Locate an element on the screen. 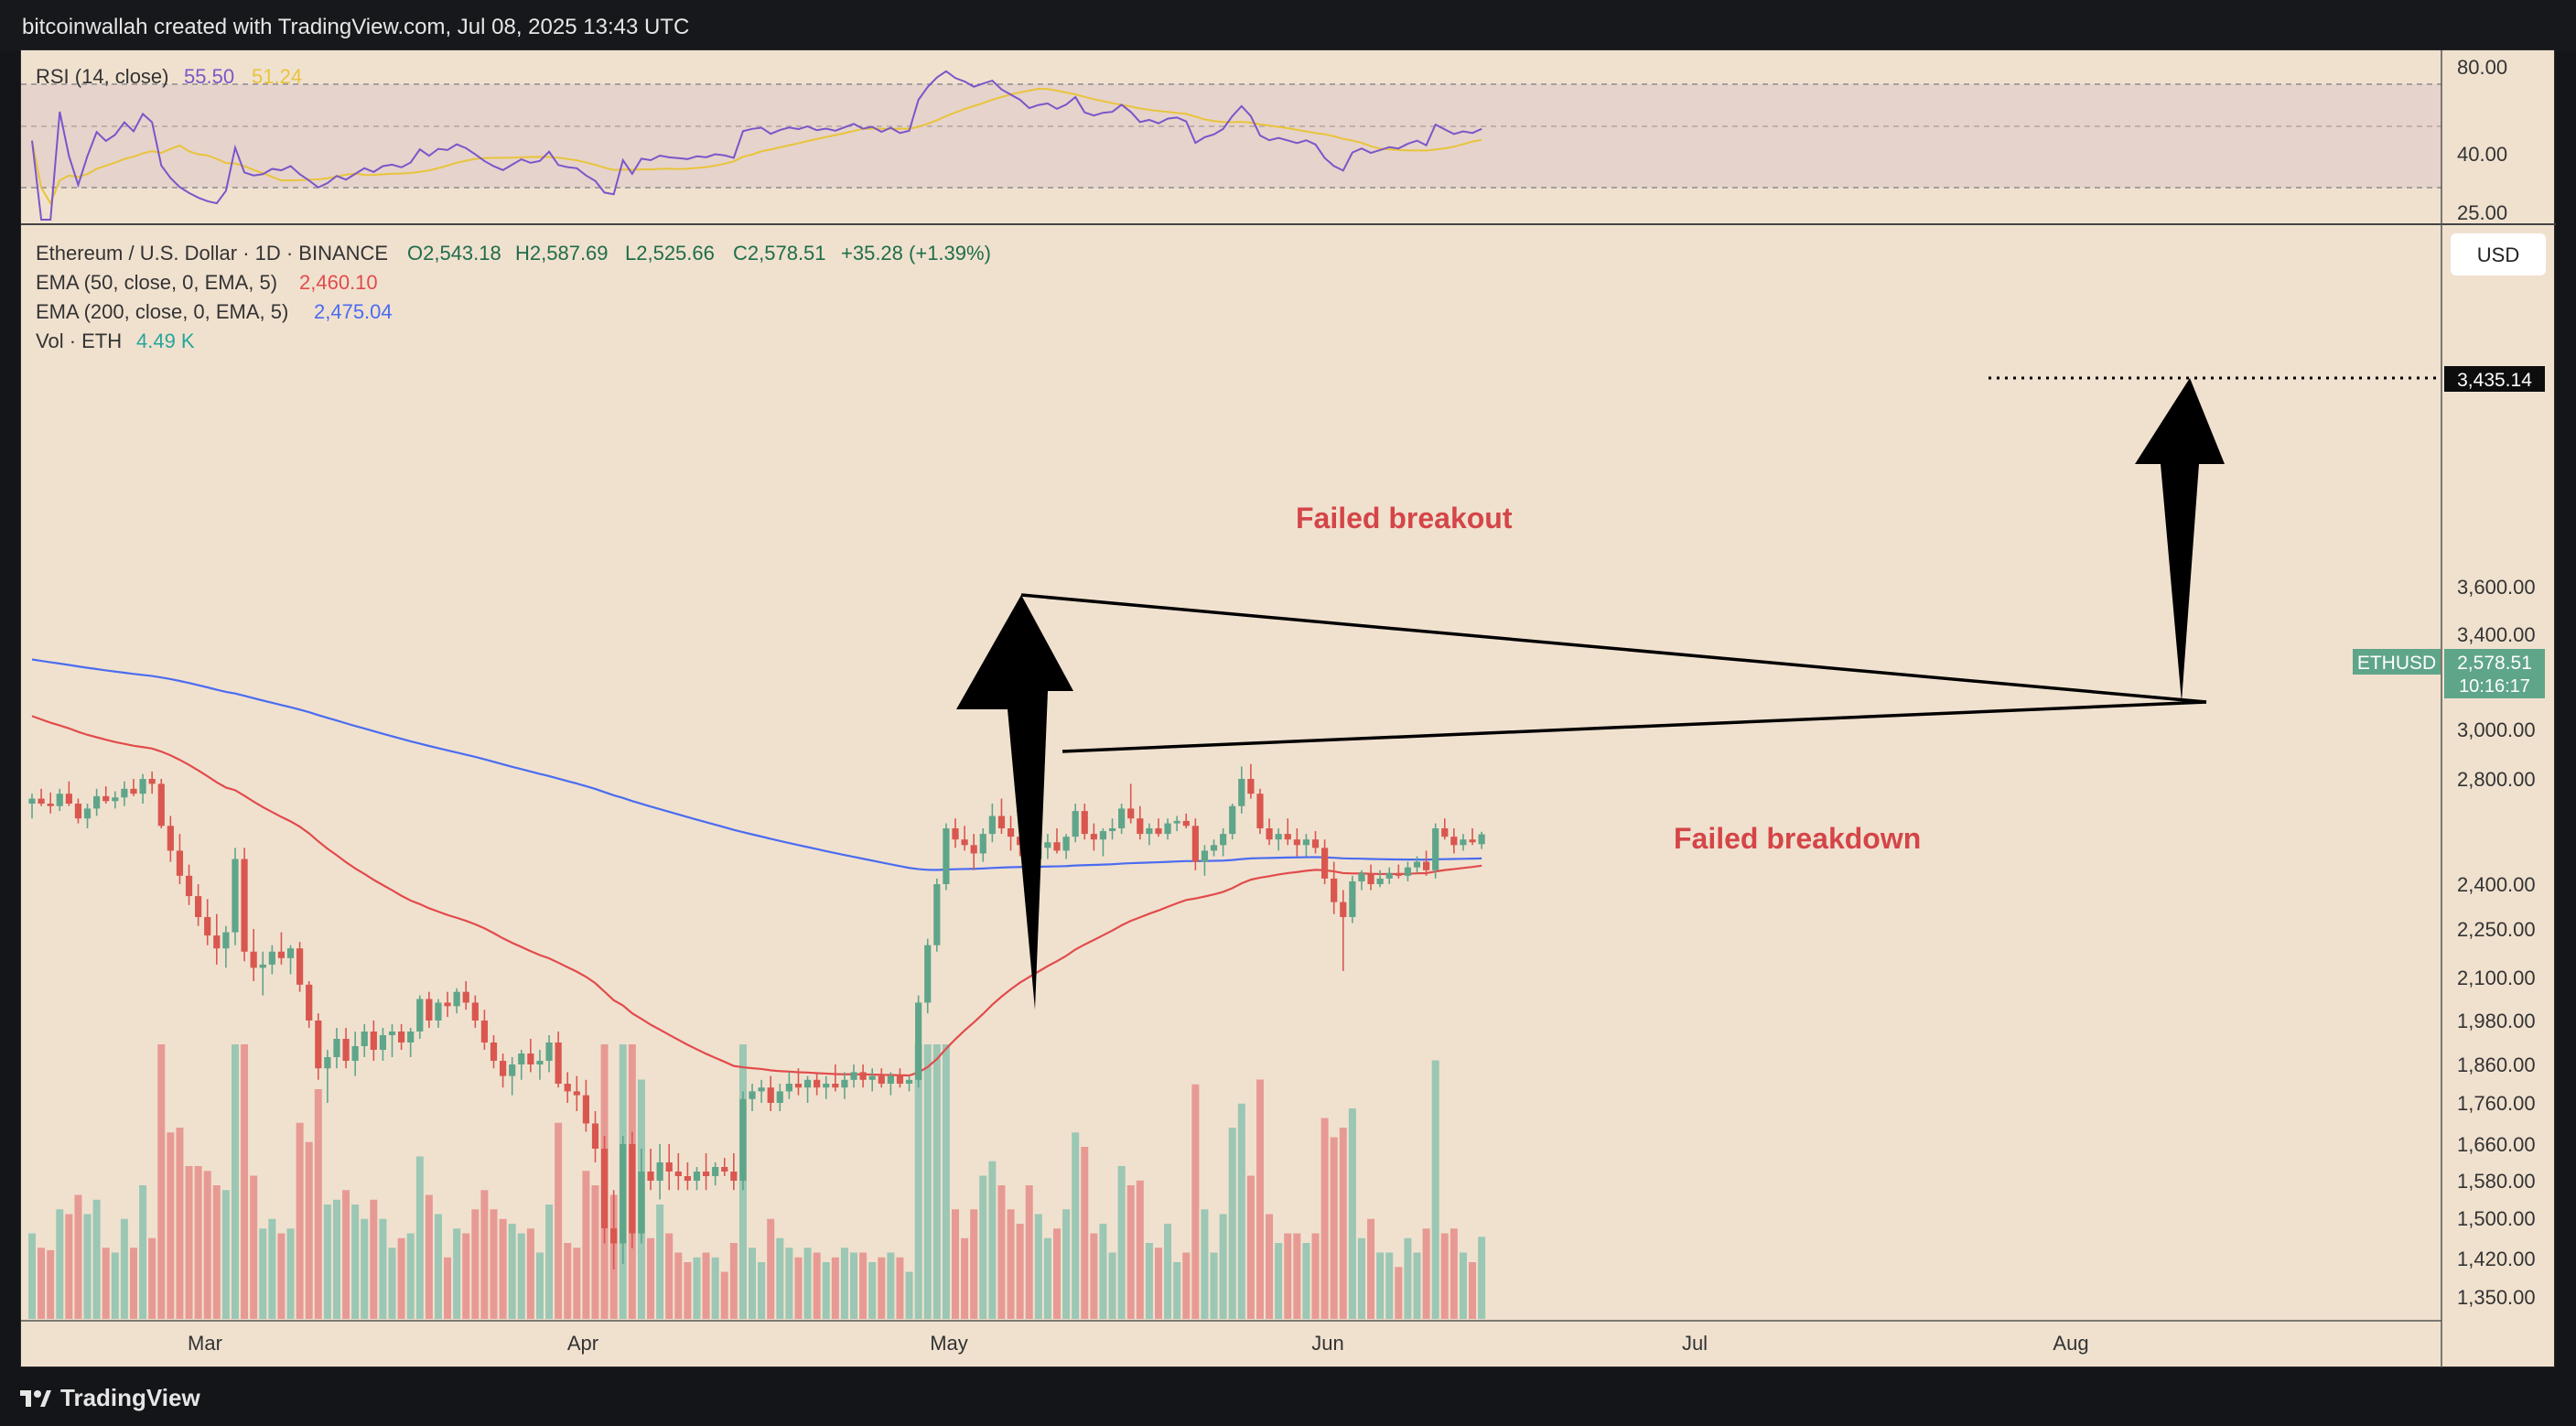 This screenshot has width=2576, height=1426. legend-change: +35.28 (+1.39%) is located at coordinates (916, 253).